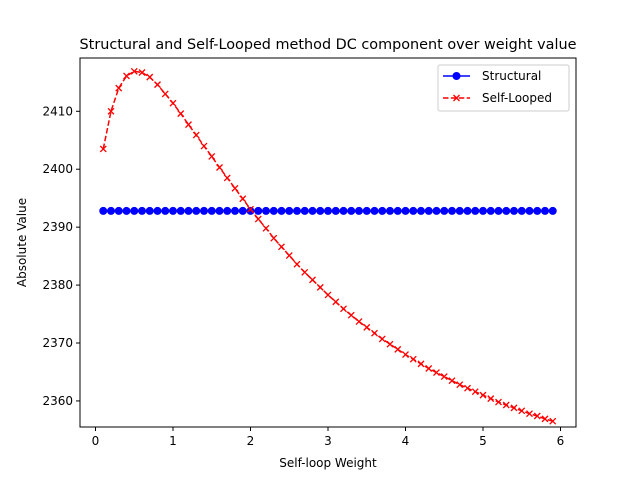 This screenshot has width=640, height=480. What do you see at coordinates (57, 169) in the screenshot?
I see `y-tick-label: 2400` at bounding box center [57, 169].